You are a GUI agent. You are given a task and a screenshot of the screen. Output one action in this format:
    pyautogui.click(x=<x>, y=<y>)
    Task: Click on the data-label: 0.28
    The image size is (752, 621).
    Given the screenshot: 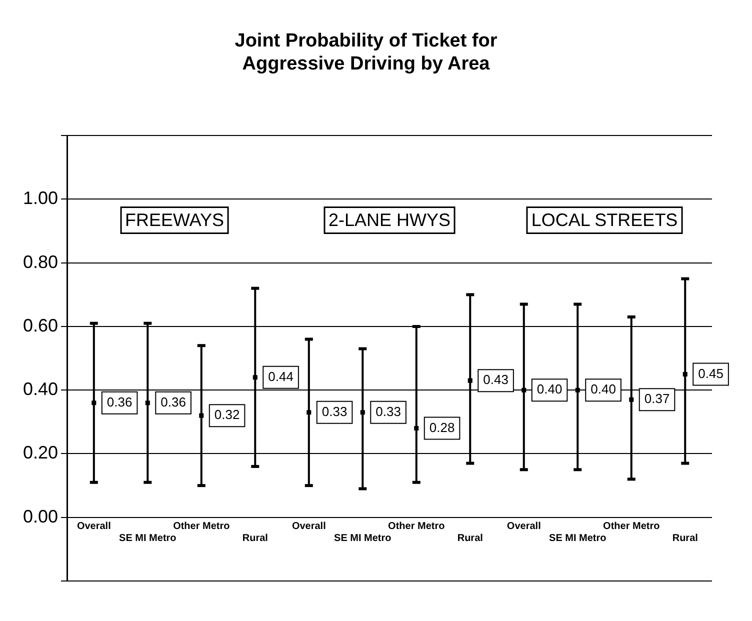 What is the action you would take?
    pyautogui.click(x=442, y=427)
    